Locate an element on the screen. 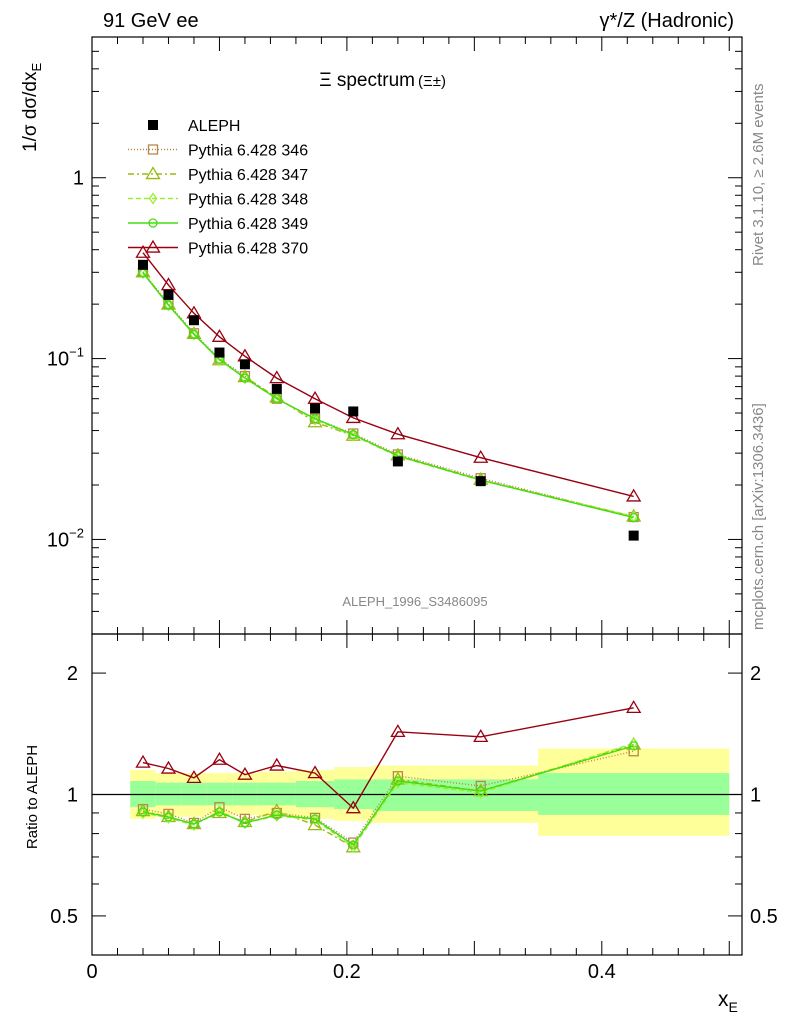  legend-entry-3: Pythia 6.428 348 is located at coordinates (218, 200).